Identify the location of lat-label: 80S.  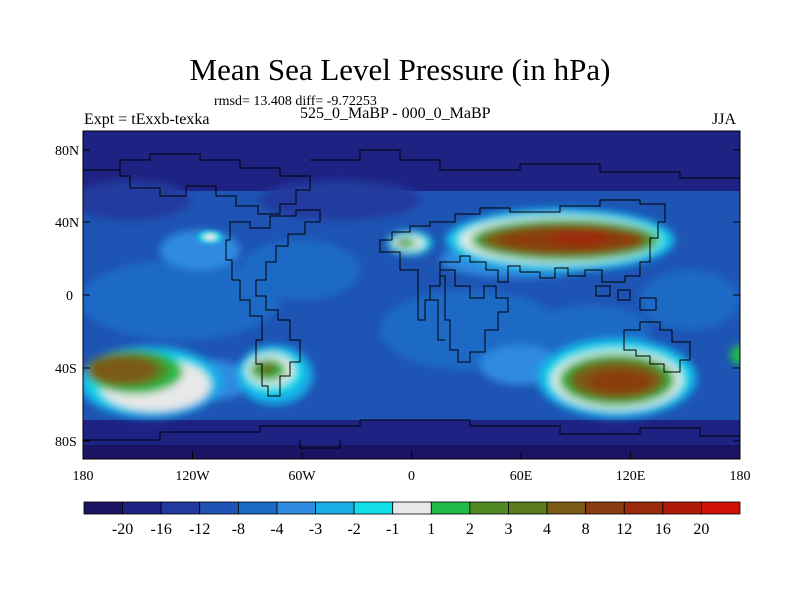
(66, 442).